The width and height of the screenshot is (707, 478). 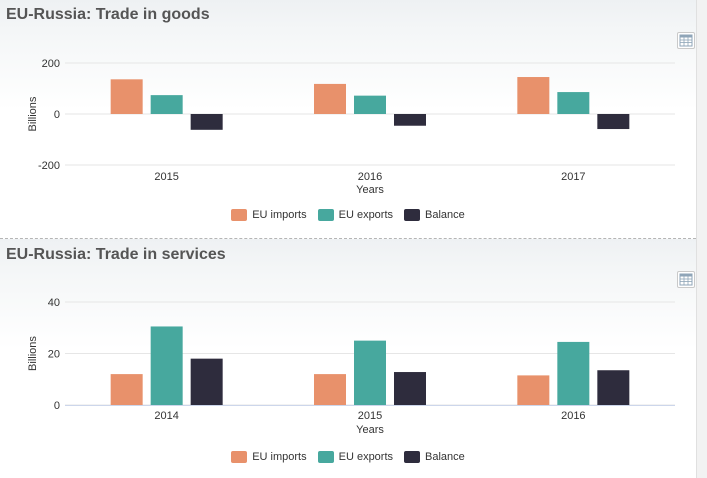 What do you see at coordinates (166, 365) in the screenshot?
I see `services-bar-eu-exports-2014` at bounding box center [166, 365].